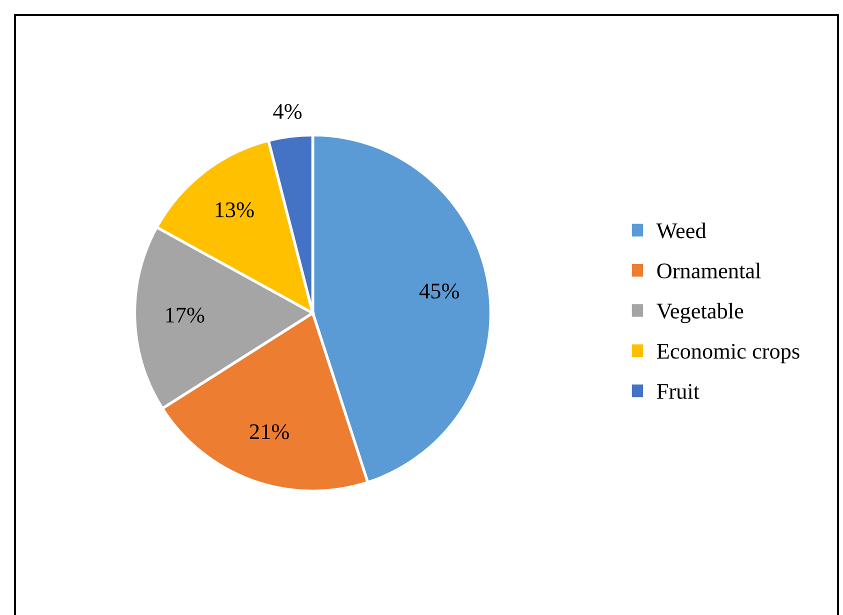 This screenshot has height=615, width=843. Describe the element at coordinates (678, 391) in the screenshot. I see `legend-label: Fruit` at that location.